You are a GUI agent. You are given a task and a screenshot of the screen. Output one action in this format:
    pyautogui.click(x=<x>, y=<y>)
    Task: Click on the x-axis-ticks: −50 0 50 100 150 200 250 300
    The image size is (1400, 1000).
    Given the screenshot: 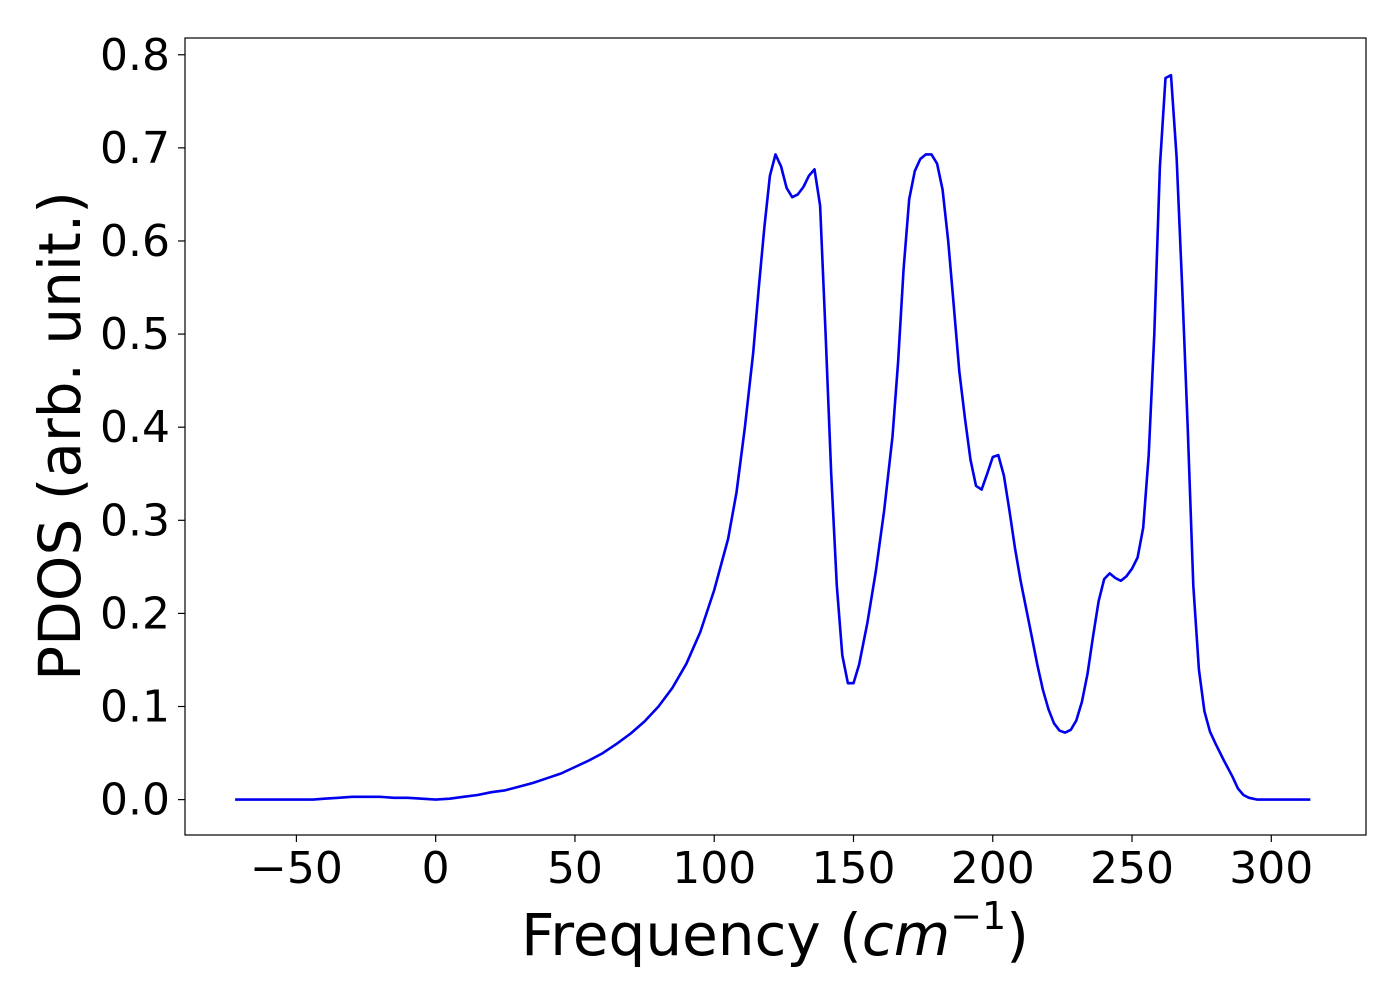 What is the action you would take?
    pyautogui.click(x=781, y=864)
    